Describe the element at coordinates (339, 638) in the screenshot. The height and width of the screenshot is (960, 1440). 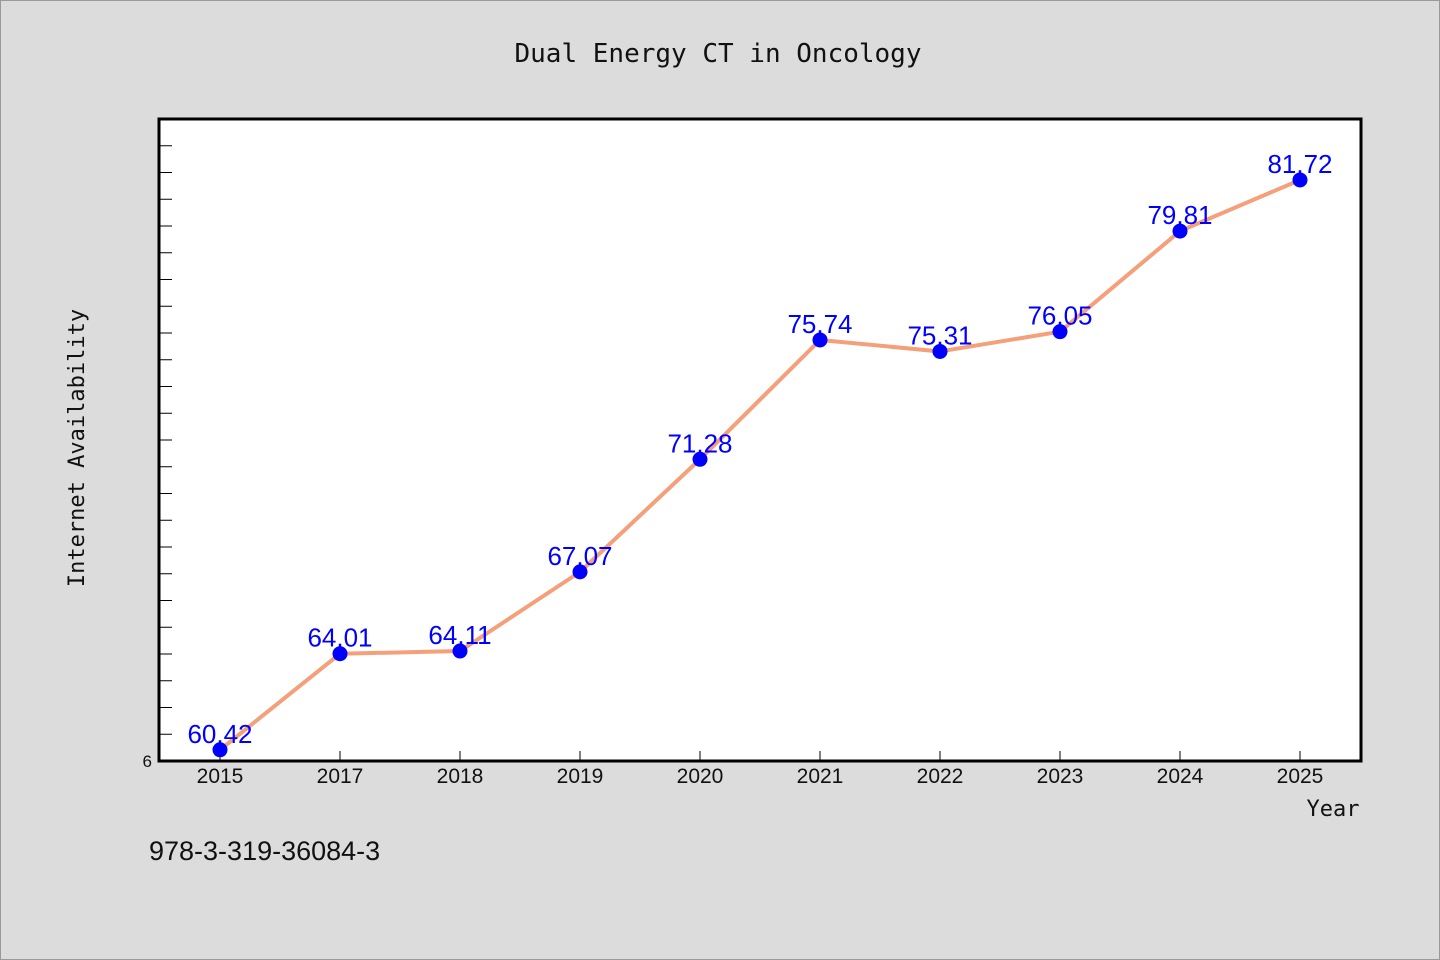
I see `data-label: 64.01` at that location.